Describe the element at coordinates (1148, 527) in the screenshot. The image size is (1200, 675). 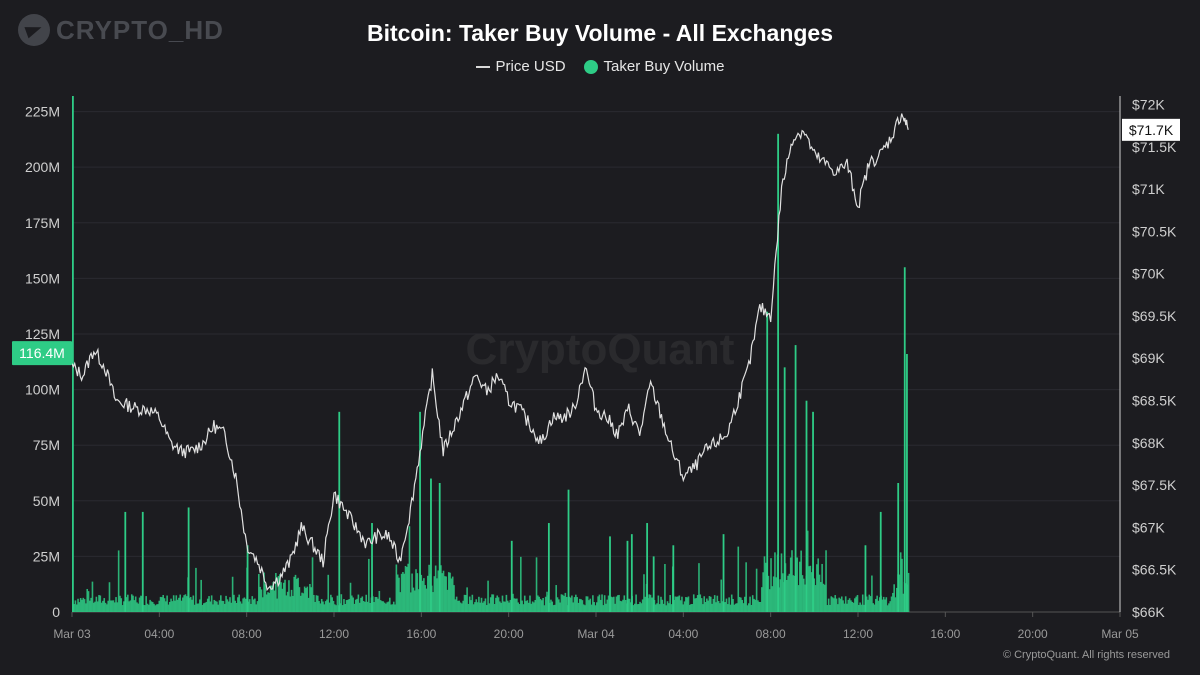
I see `right-tick-label: $67K` at that location.